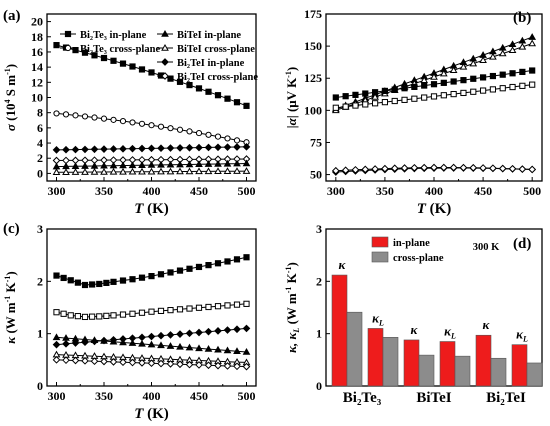 Image resolution: width=550 pixels, height=426 pixels. I want to click on bar-symbol-label: κL, so click(378, 318).